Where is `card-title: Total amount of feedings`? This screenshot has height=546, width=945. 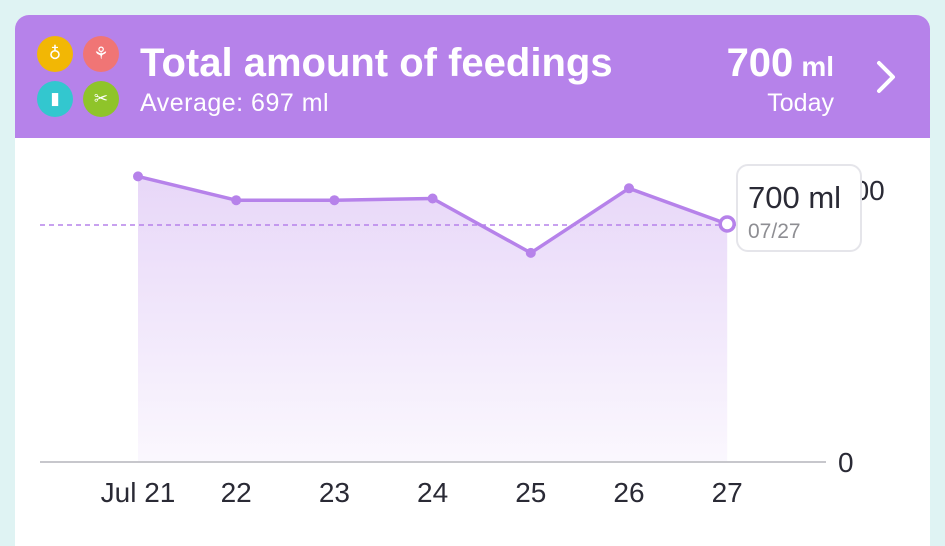 card-title: Total amount of feedings is located at coordinates (376, 63).